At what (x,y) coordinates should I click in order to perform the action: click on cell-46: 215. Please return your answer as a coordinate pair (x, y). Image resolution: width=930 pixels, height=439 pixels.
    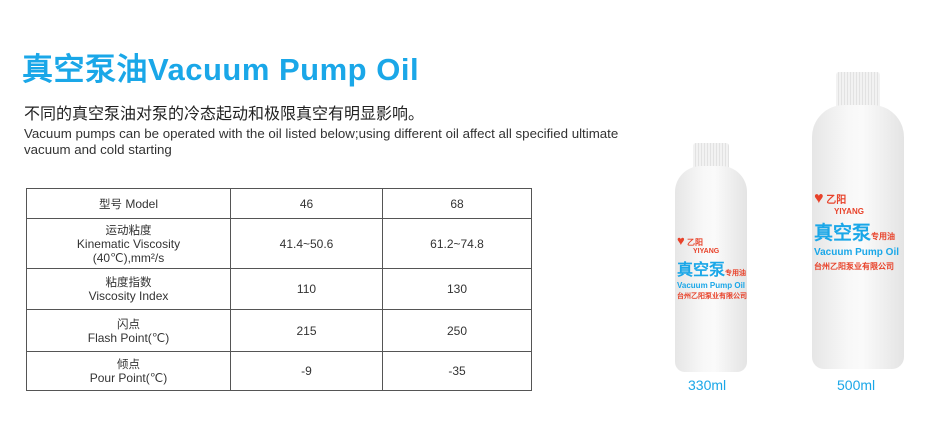
    Looking at the image, I should click on (306, 330).